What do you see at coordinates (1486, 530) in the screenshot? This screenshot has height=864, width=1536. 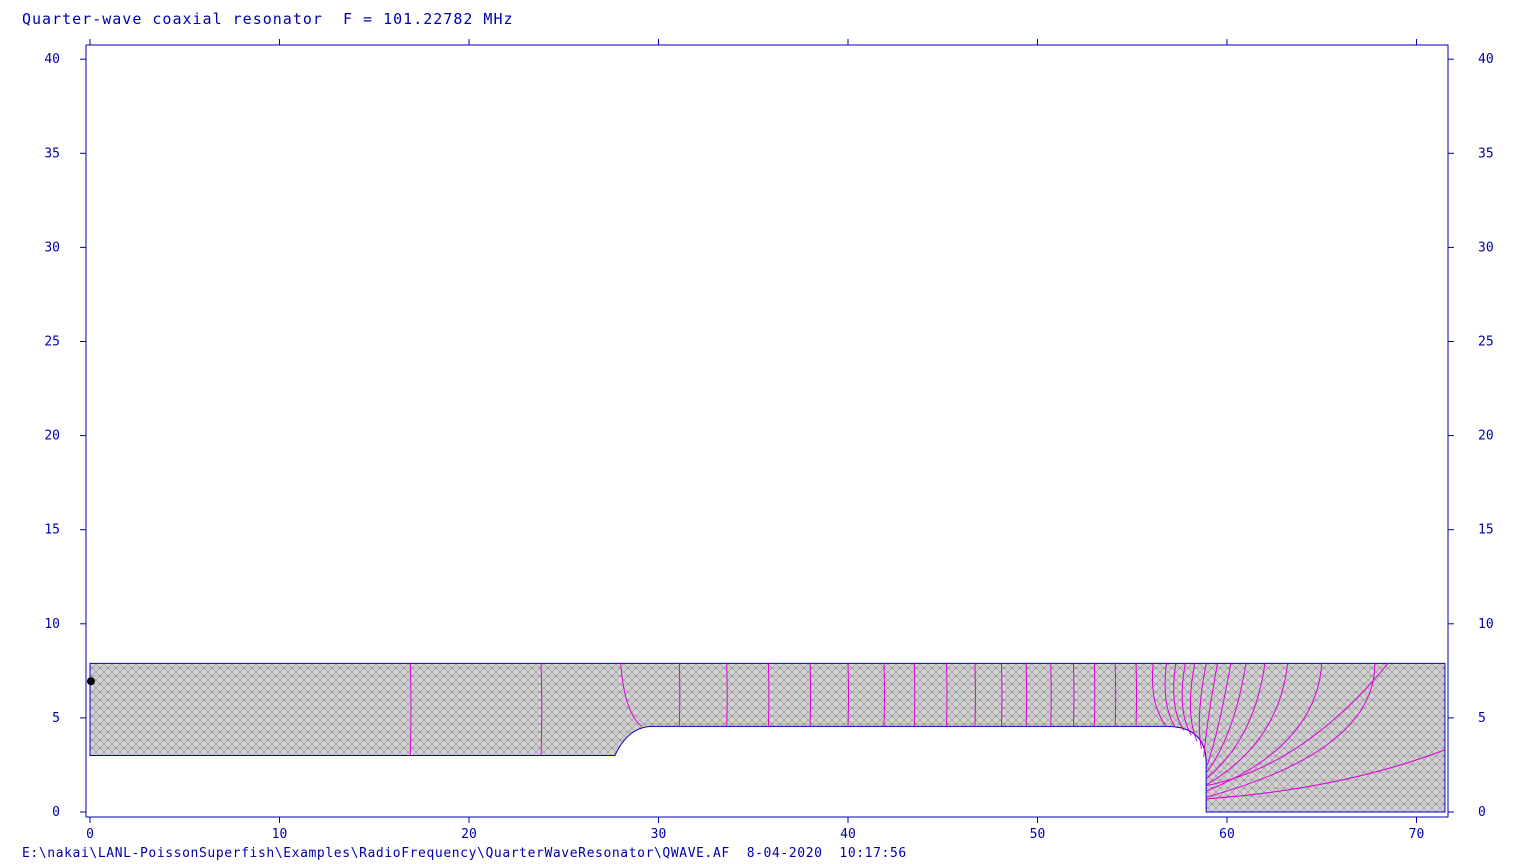 I see `y-tick-label-right: 15` at bounding box center [1486, 530].